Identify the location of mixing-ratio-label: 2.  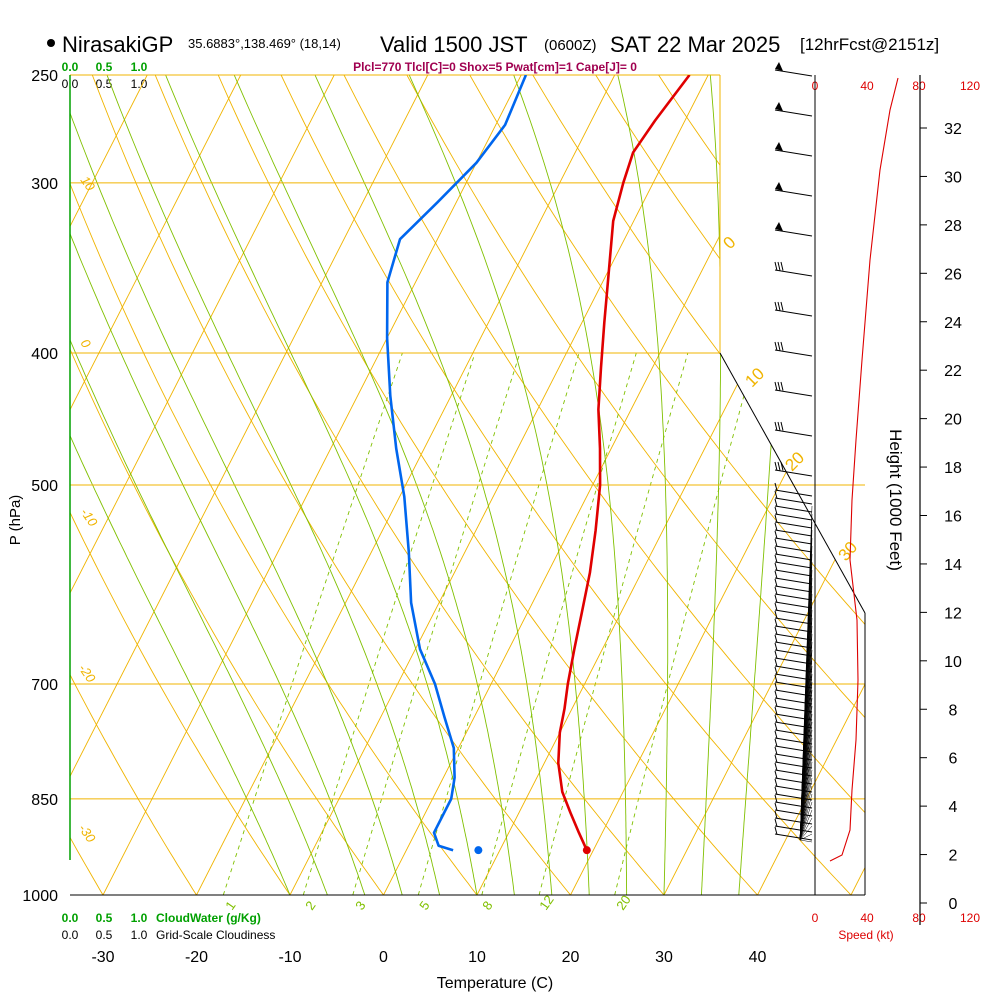
(310, 905).